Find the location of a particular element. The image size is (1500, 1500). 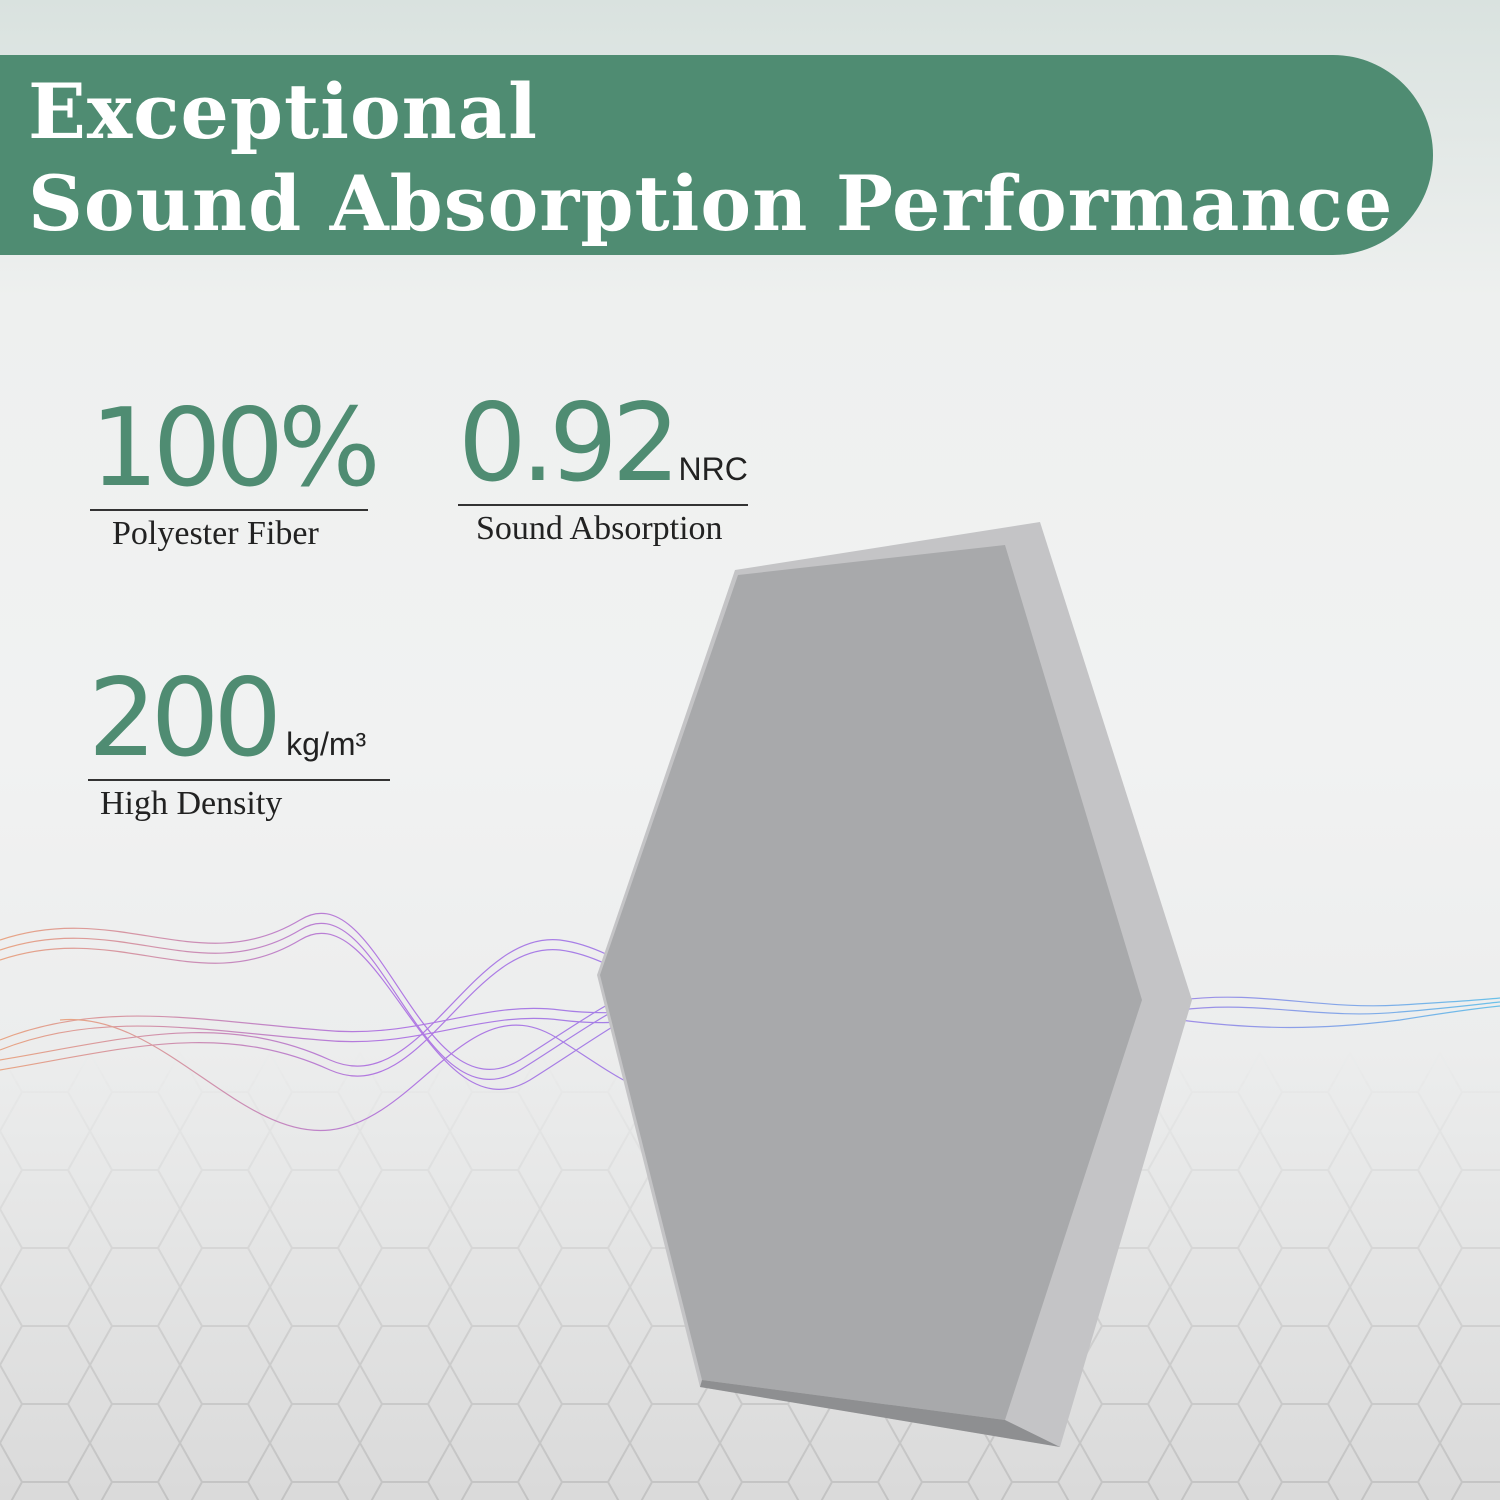

title-banner is located at coordinates (716, 155).